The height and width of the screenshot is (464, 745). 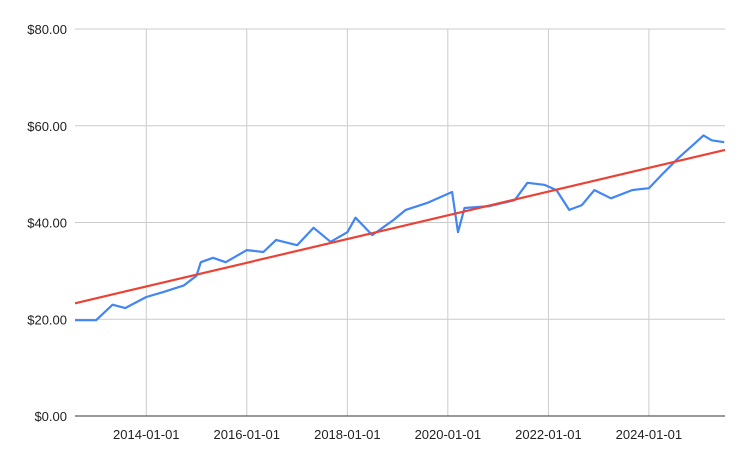 I want to click on x-tick-label: 2016-01-01, so click(x=247, y=434).